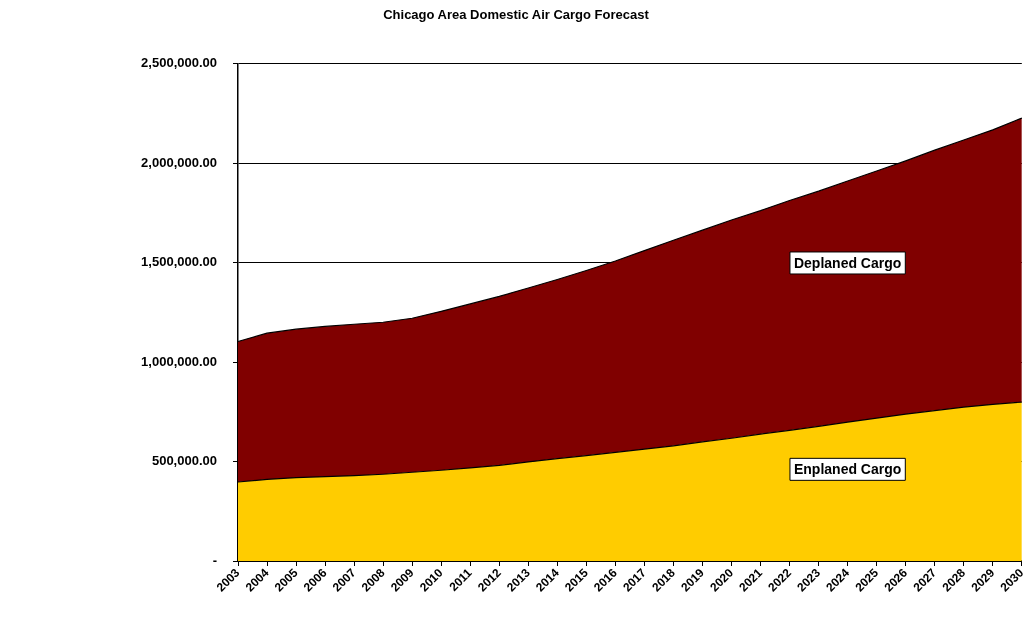 Image resolution: width=1032 pixels, height=617 pixels. What do you see at coordinates (516, 15) in the screenshot?
I see `chart-title: Chicago Area Domestic Air Cargo Forecast` at bounding box center [516, 15].